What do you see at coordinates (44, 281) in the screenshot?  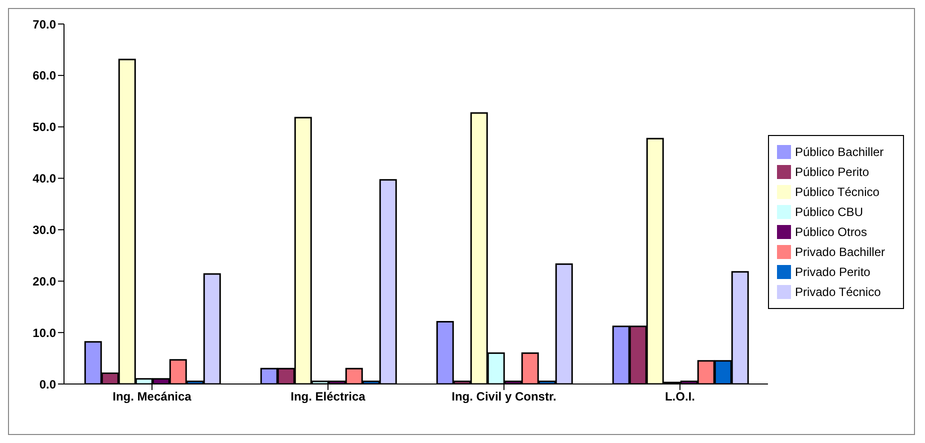 I see `y-tick-label: 20.0` at bounding box center [44, 281].